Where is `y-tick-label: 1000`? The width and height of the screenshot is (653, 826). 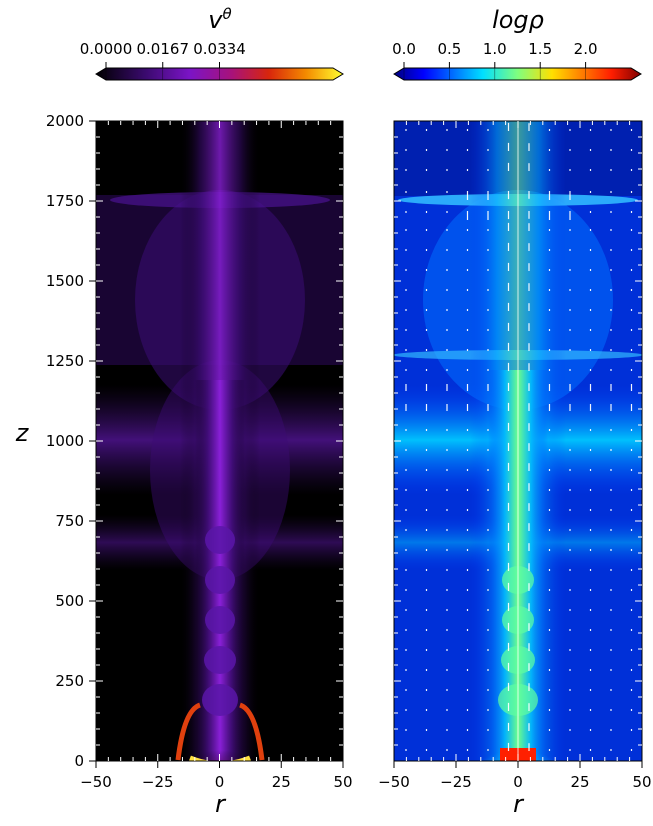 y-tick-label: 1000 is located at coordinates (65, 441).